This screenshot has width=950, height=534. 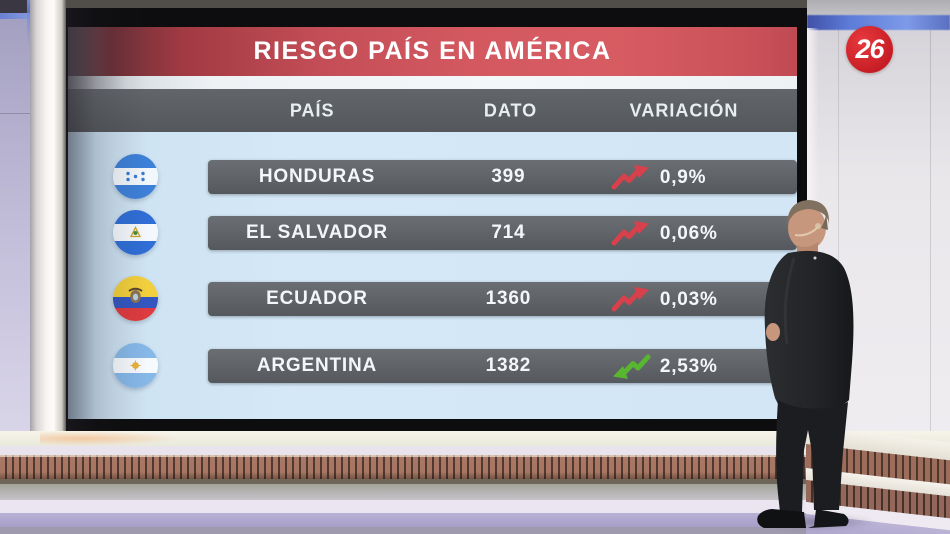 What do you see at coordinates (317, 232) in the screenshot?
I see `country-name: EL SALVADOR` at bounding box center [317, 232].